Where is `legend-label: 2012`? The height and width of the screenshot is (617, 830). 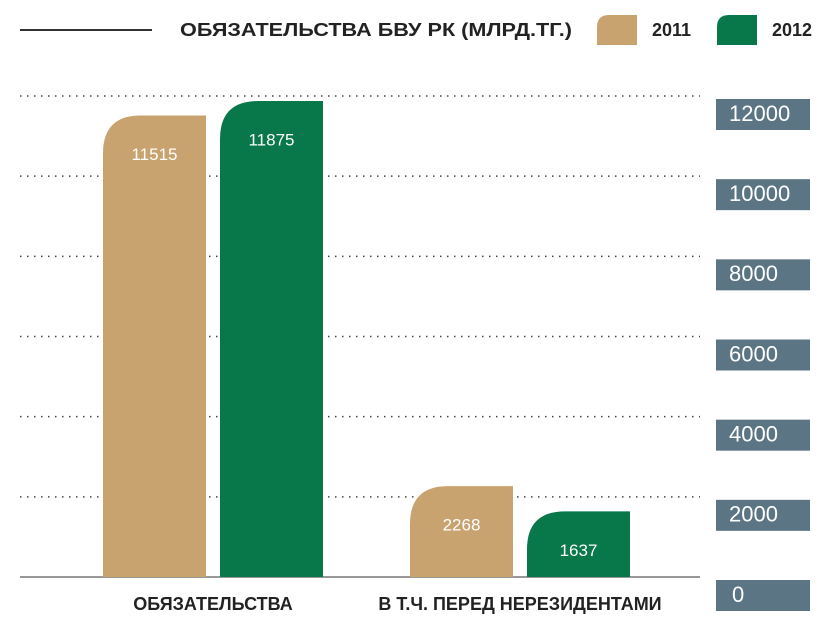 legend-label: 2012 is located at coordinates (792, 30).